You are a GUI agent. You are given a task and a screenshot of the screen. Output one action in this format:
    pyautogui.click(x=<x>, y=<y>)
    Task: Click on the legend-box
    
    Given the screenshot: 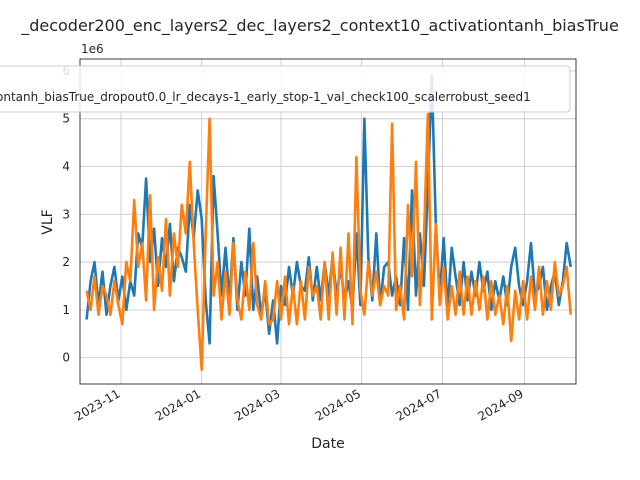 What is the action you would take?
    pyautogui.click(x=285, y=89)
    